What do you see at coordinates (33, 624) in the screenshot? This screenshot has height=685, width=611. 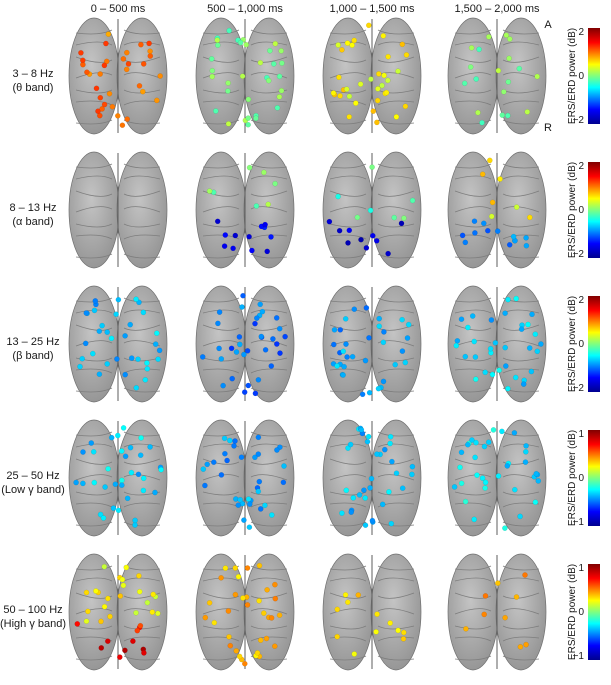 I see `row-band-4: (High γ band)` at bounding box center [33, 624].